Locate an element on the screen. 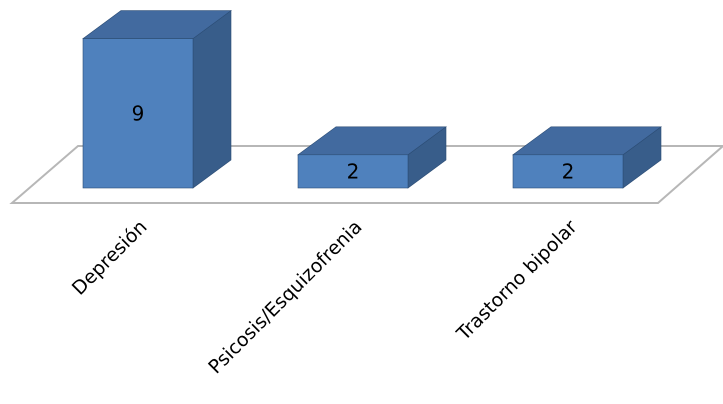 The image size is (723, 404). bar-side-face is located at coordinates (212, 99).